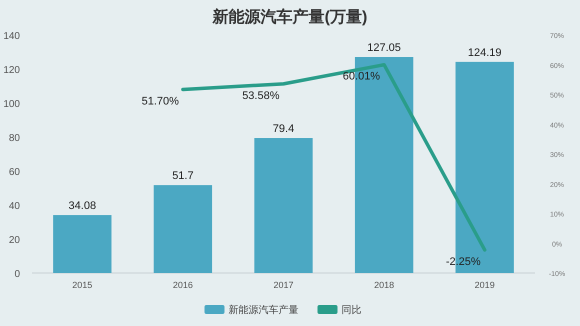 The width and height of the screenshot is (580, 326). What do you see at coordinates (182, 285) in the screenshot?
I see `x-tick-label: 2016` at bounding box center [182, 285].